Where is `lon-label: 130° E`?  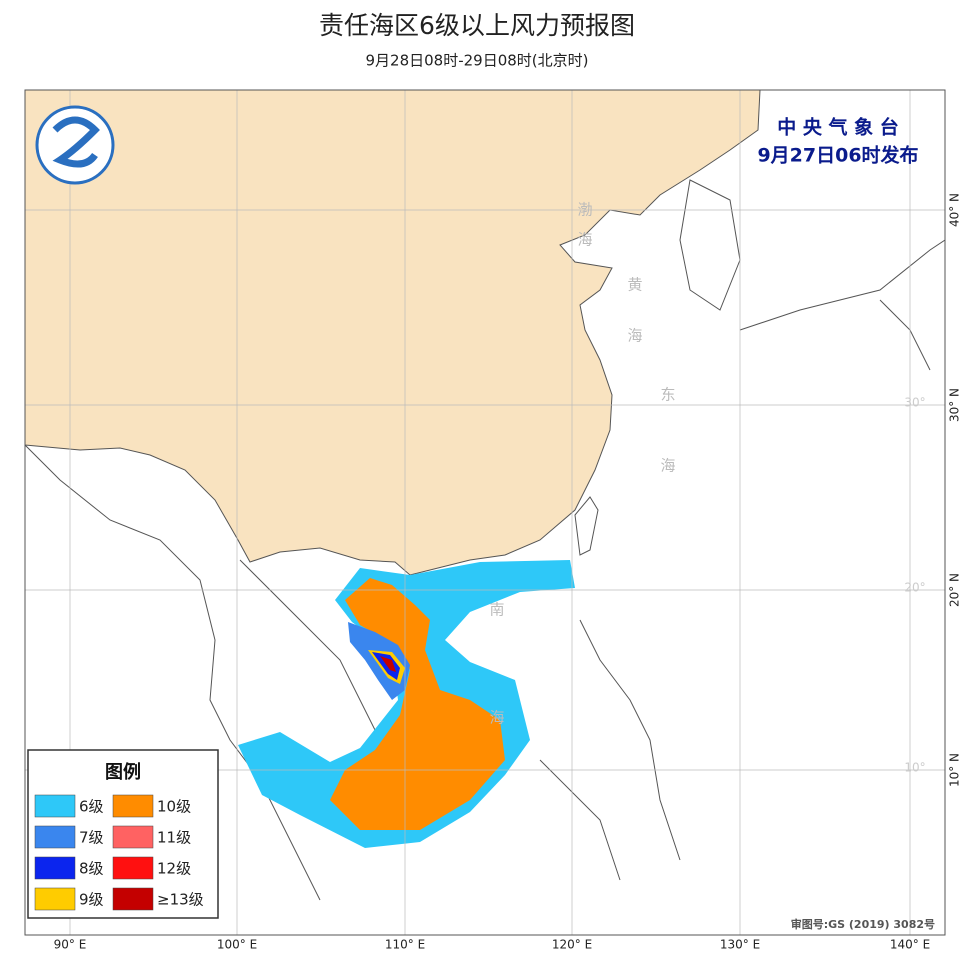 lon-label: 130° E is located at coordinates (740, 945).